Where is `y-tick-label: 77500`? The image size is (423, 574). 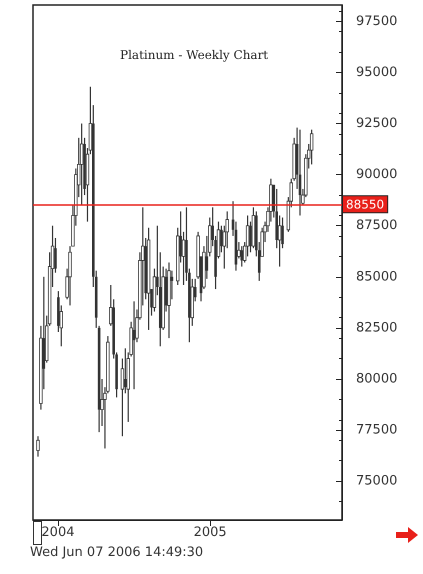 y-tick-label: 77500 is located at coordinates (377, 430).